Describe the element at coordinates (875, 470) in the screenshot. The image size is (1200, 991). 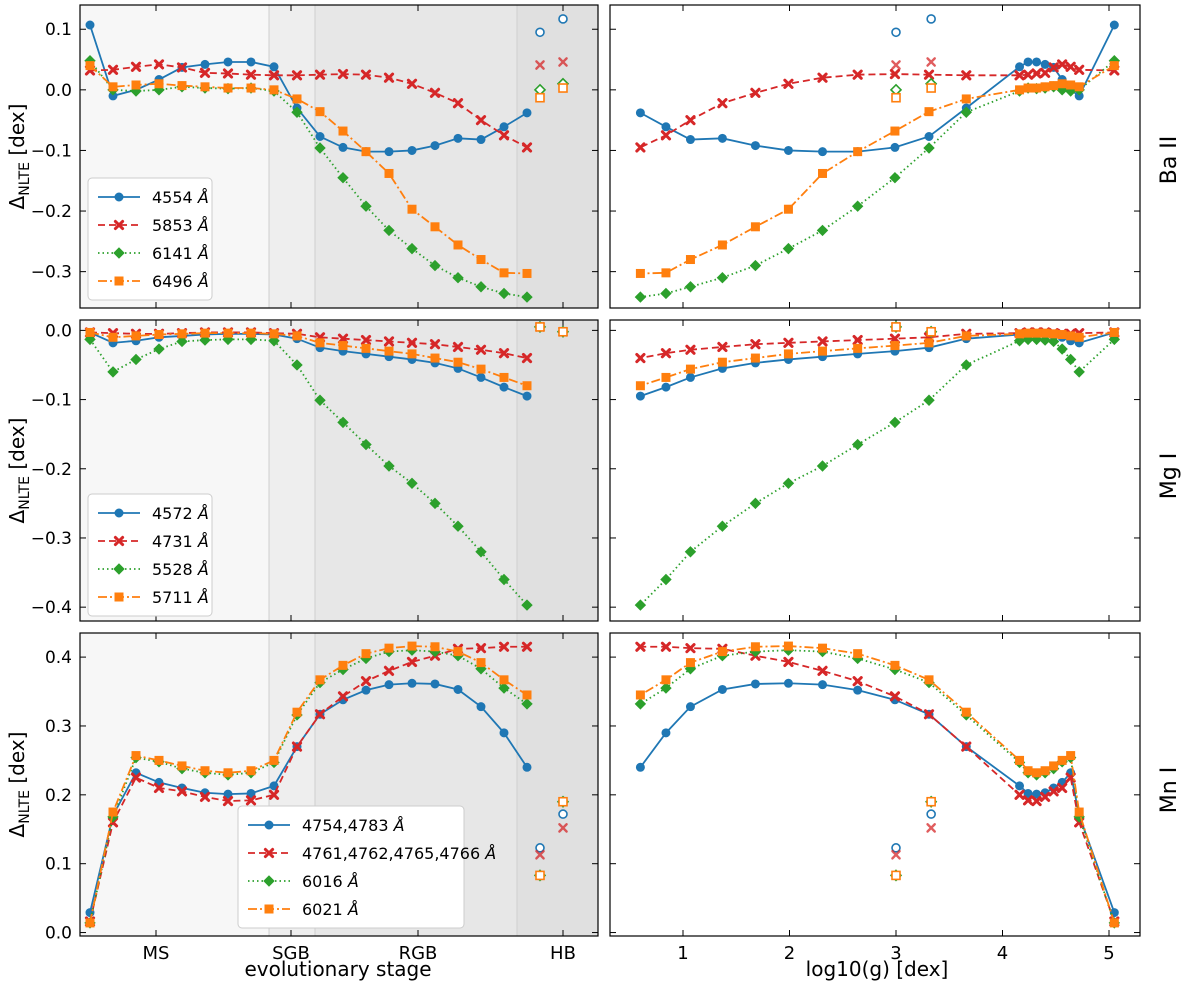
I see `panel-1-right` at that location.